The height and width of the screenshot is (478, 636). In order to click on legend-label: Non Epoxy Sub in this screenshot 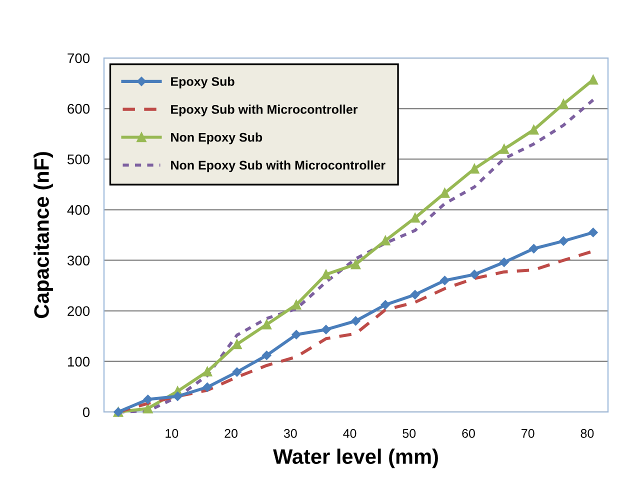, I will do `click(216, 138)`.